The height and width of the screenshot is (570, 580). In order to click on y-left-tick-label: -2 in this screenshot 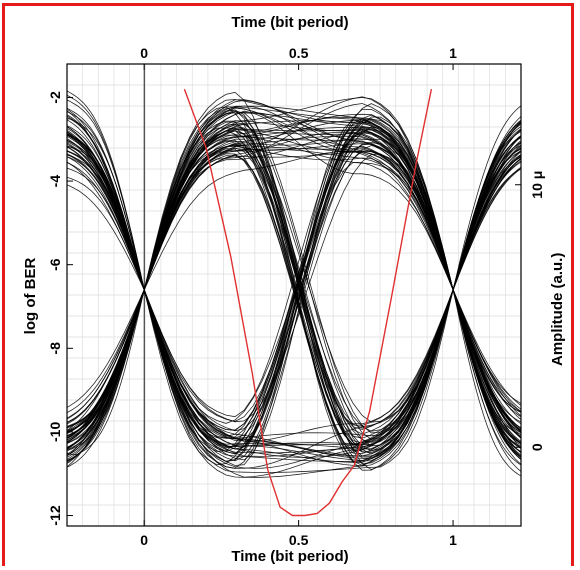, I will do `click(55, 97)`.